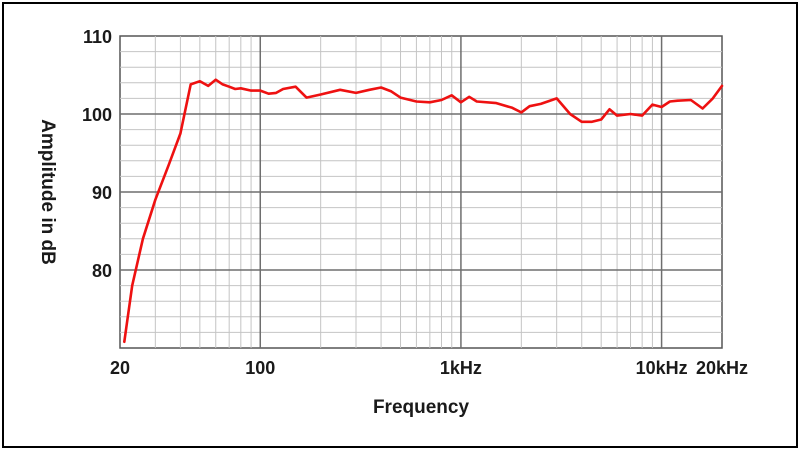 Image resolution: width=800 pixels, height=450 pixels. Describe the element at coordinates (722, 368) in the screenshot. I see `x-tick-label: 20kHz` at that location.